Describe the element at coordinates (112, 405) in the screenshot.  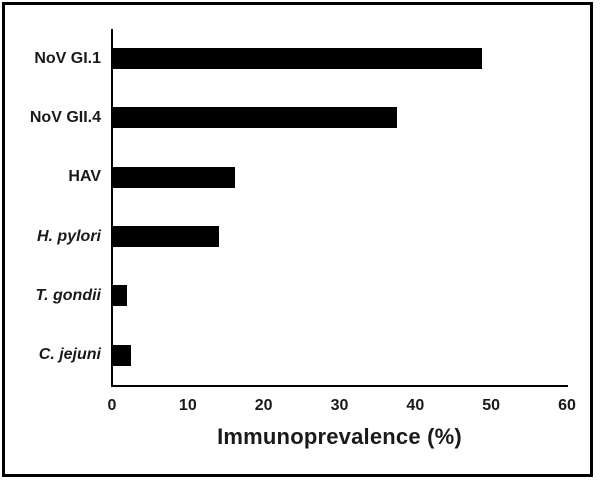
I see `x-tick-label: 0` at that location.